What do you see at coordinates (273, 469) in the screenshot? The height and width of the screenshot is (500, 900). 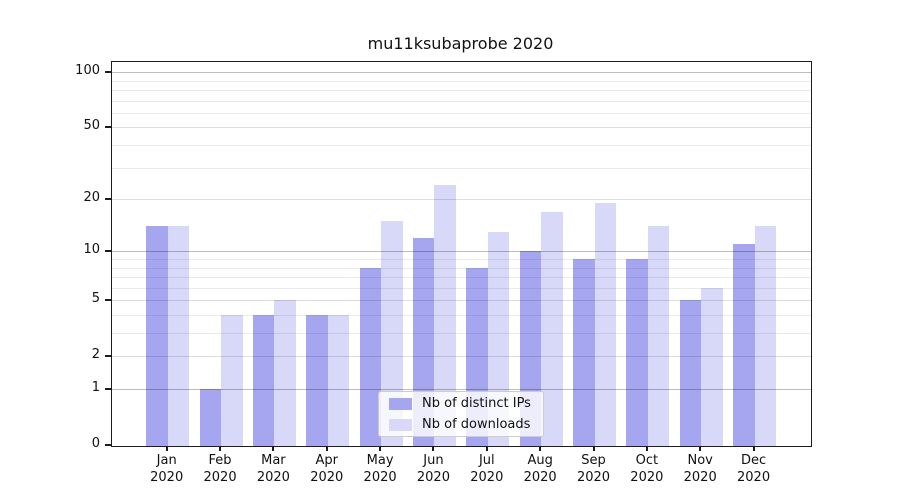 I see `x-tick-label-mar: Mar 2020` at bounding box center [273, 469].